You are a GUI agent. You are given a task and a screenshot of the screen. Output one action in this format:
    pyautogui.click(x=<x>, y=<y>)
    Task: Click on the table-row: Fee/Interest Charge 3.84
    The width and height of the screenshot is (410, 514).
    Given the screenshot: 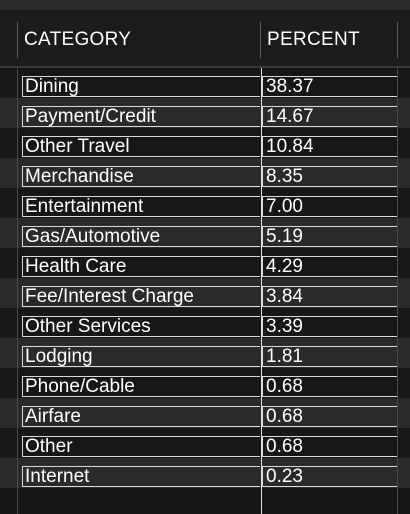 What is the action you would take?
    pyautogui.click(x=205, y=293)
    